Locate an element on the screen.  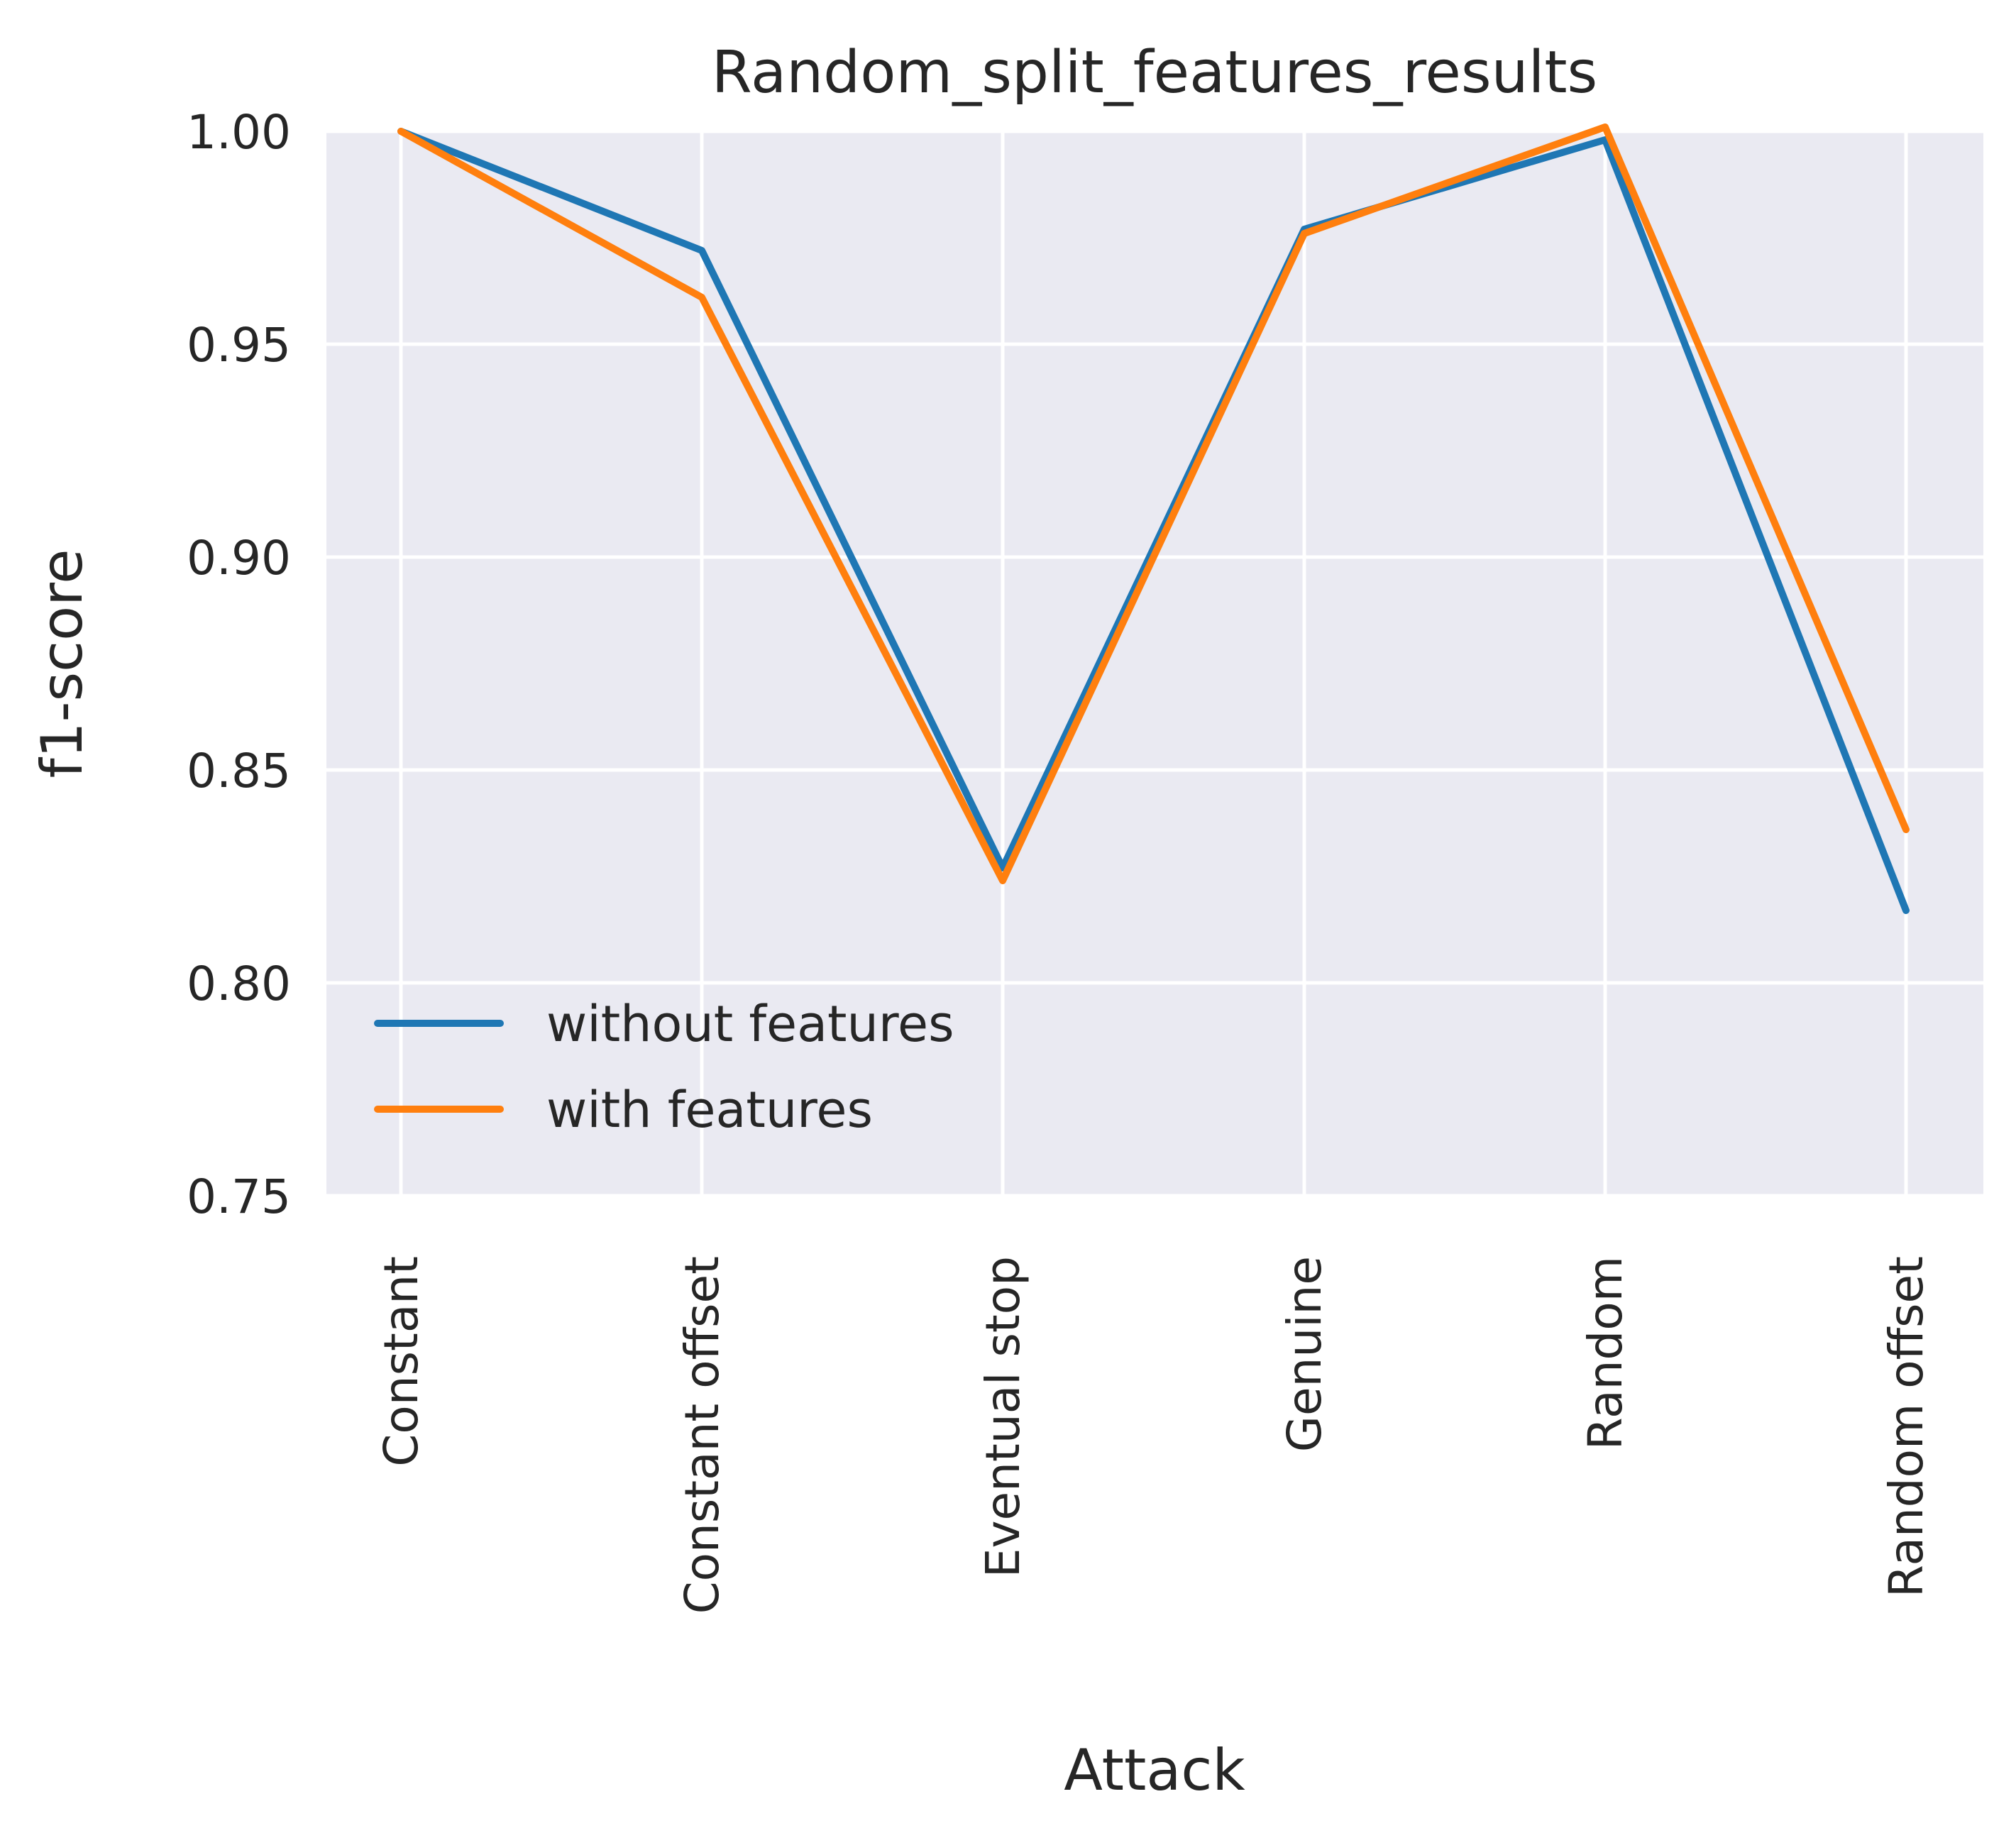
y-tick-label: 0.95 is located at coordinates (239, 346).